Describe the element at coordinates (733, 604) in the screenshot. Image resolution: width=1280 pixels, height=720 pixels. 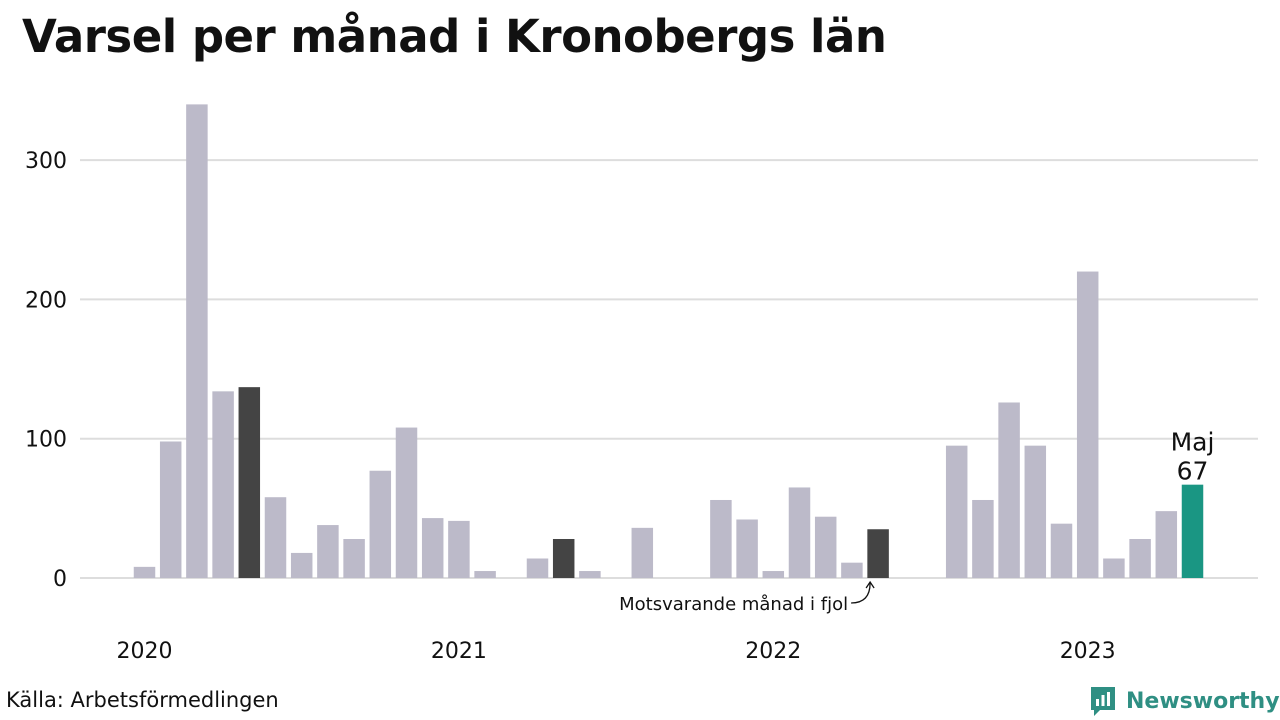
I see `previous-year-note: Motsvarande månad i fjol` at that location.